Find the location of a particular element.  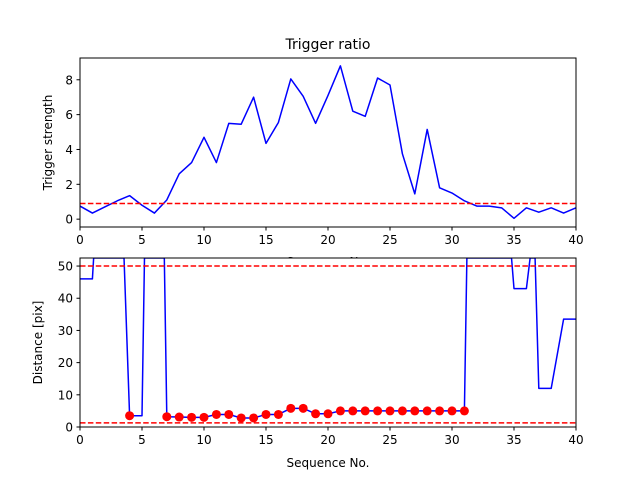

y-tick-label: 40 is located at coordinates (65, 299).